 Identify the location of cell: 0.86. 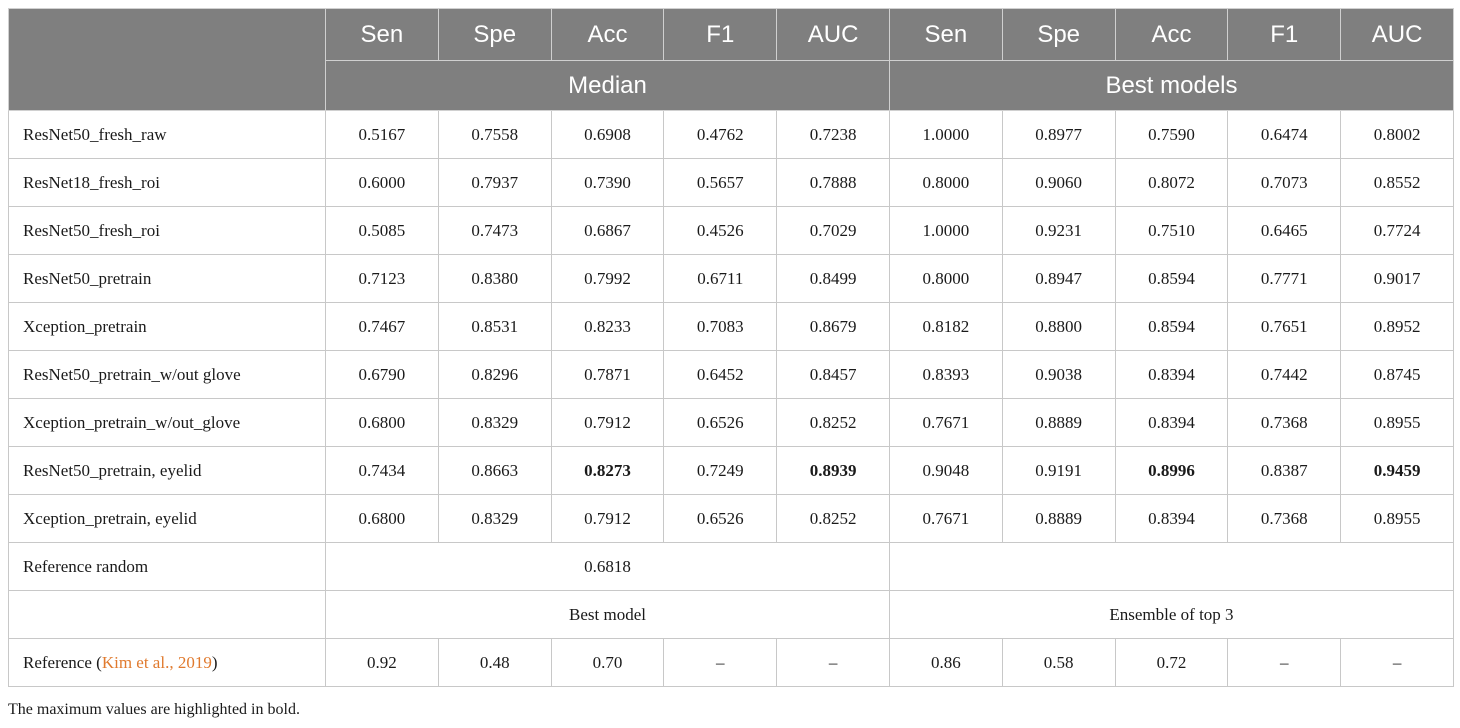
(945, 662).